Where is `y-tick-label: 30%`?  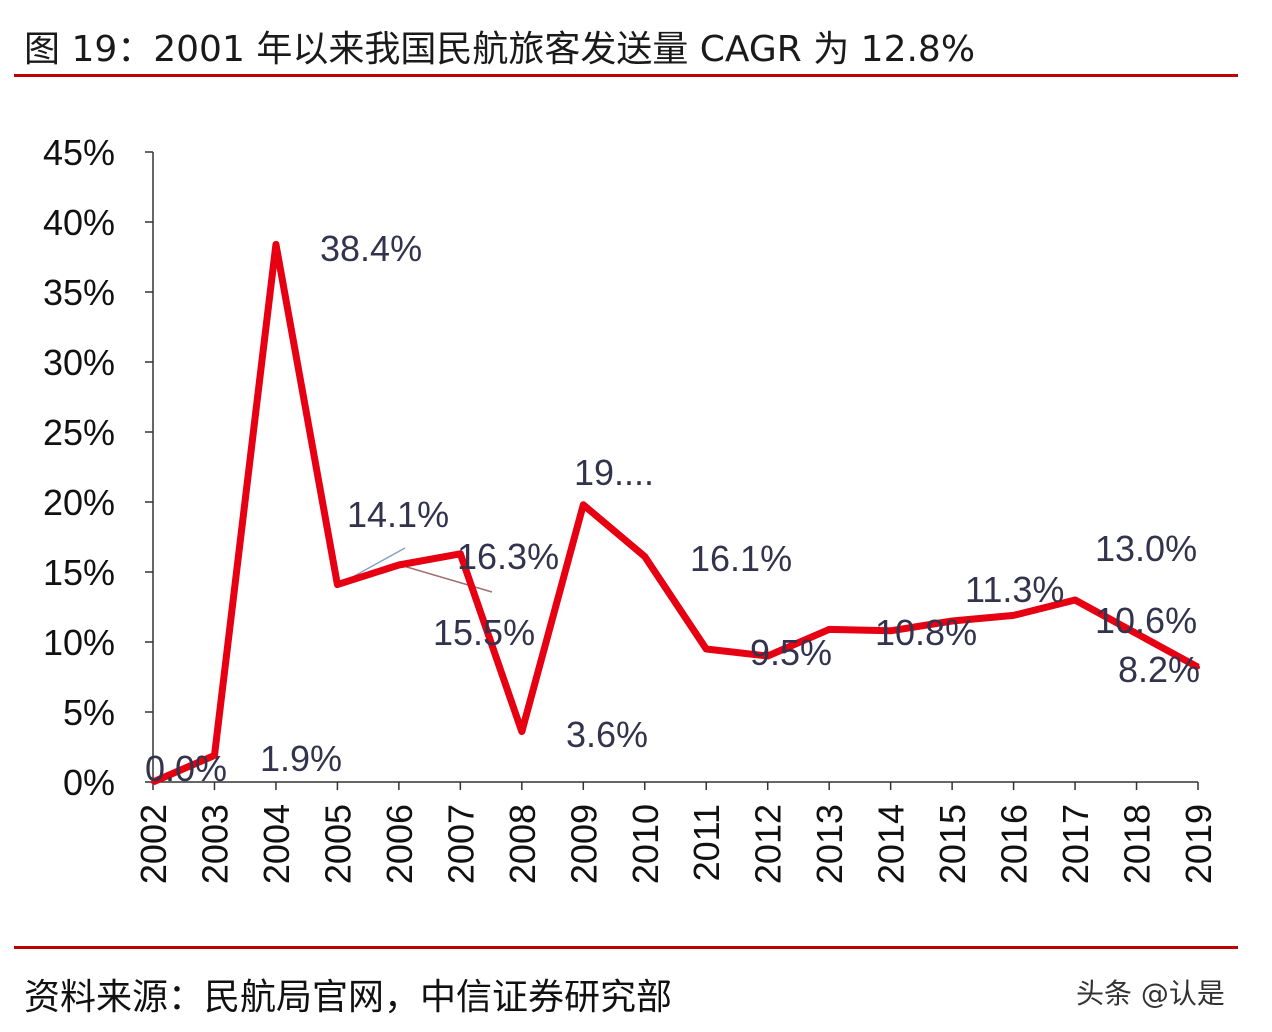
y-tick-label: 30% is located at coordinates (79, 362).